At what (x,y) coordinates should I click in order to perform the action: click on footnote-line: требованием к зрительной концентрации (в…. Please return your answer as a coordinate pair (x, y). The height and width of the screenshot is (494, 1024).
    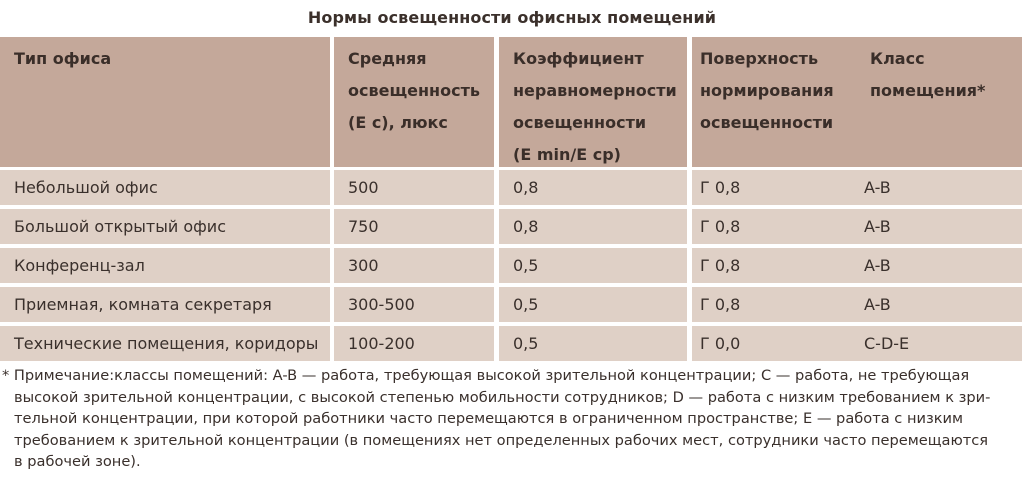
    Looking at the image, I should click on (501, 440).